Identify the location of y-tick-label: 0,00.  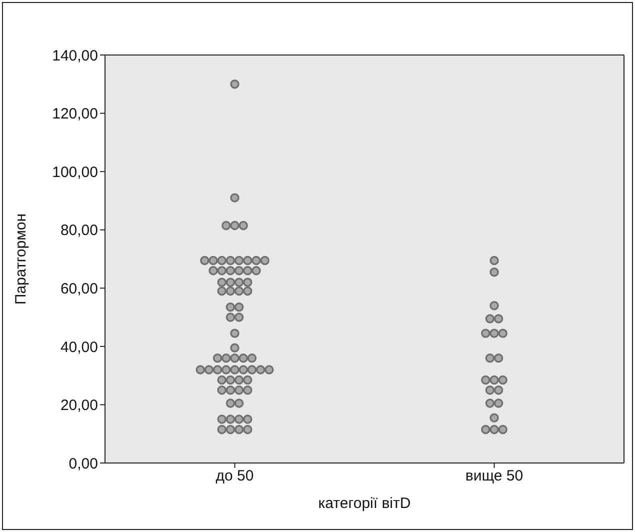
(83, 463).